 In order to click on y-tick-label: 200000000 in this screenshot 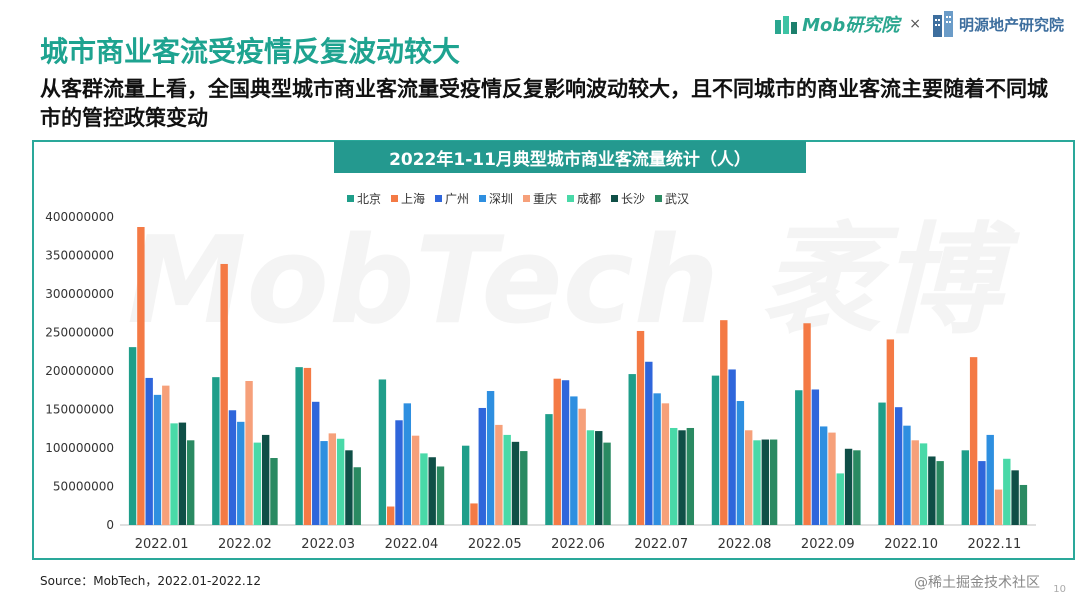, I will do `click(79, 371)`.